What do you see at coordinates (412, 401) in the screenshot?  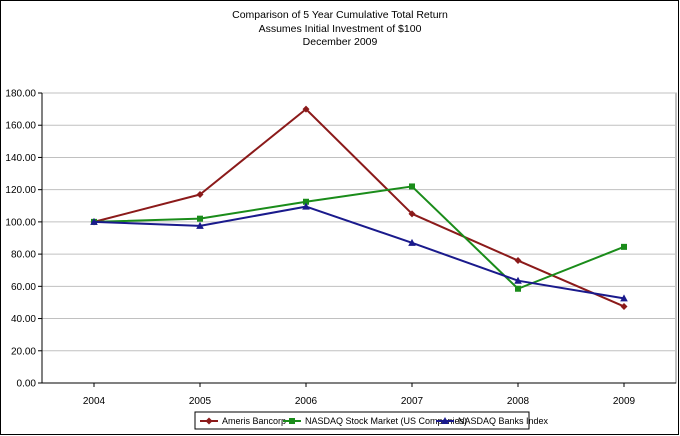 I see `x-tick-label: 2007` at bounding box center [412, 401].